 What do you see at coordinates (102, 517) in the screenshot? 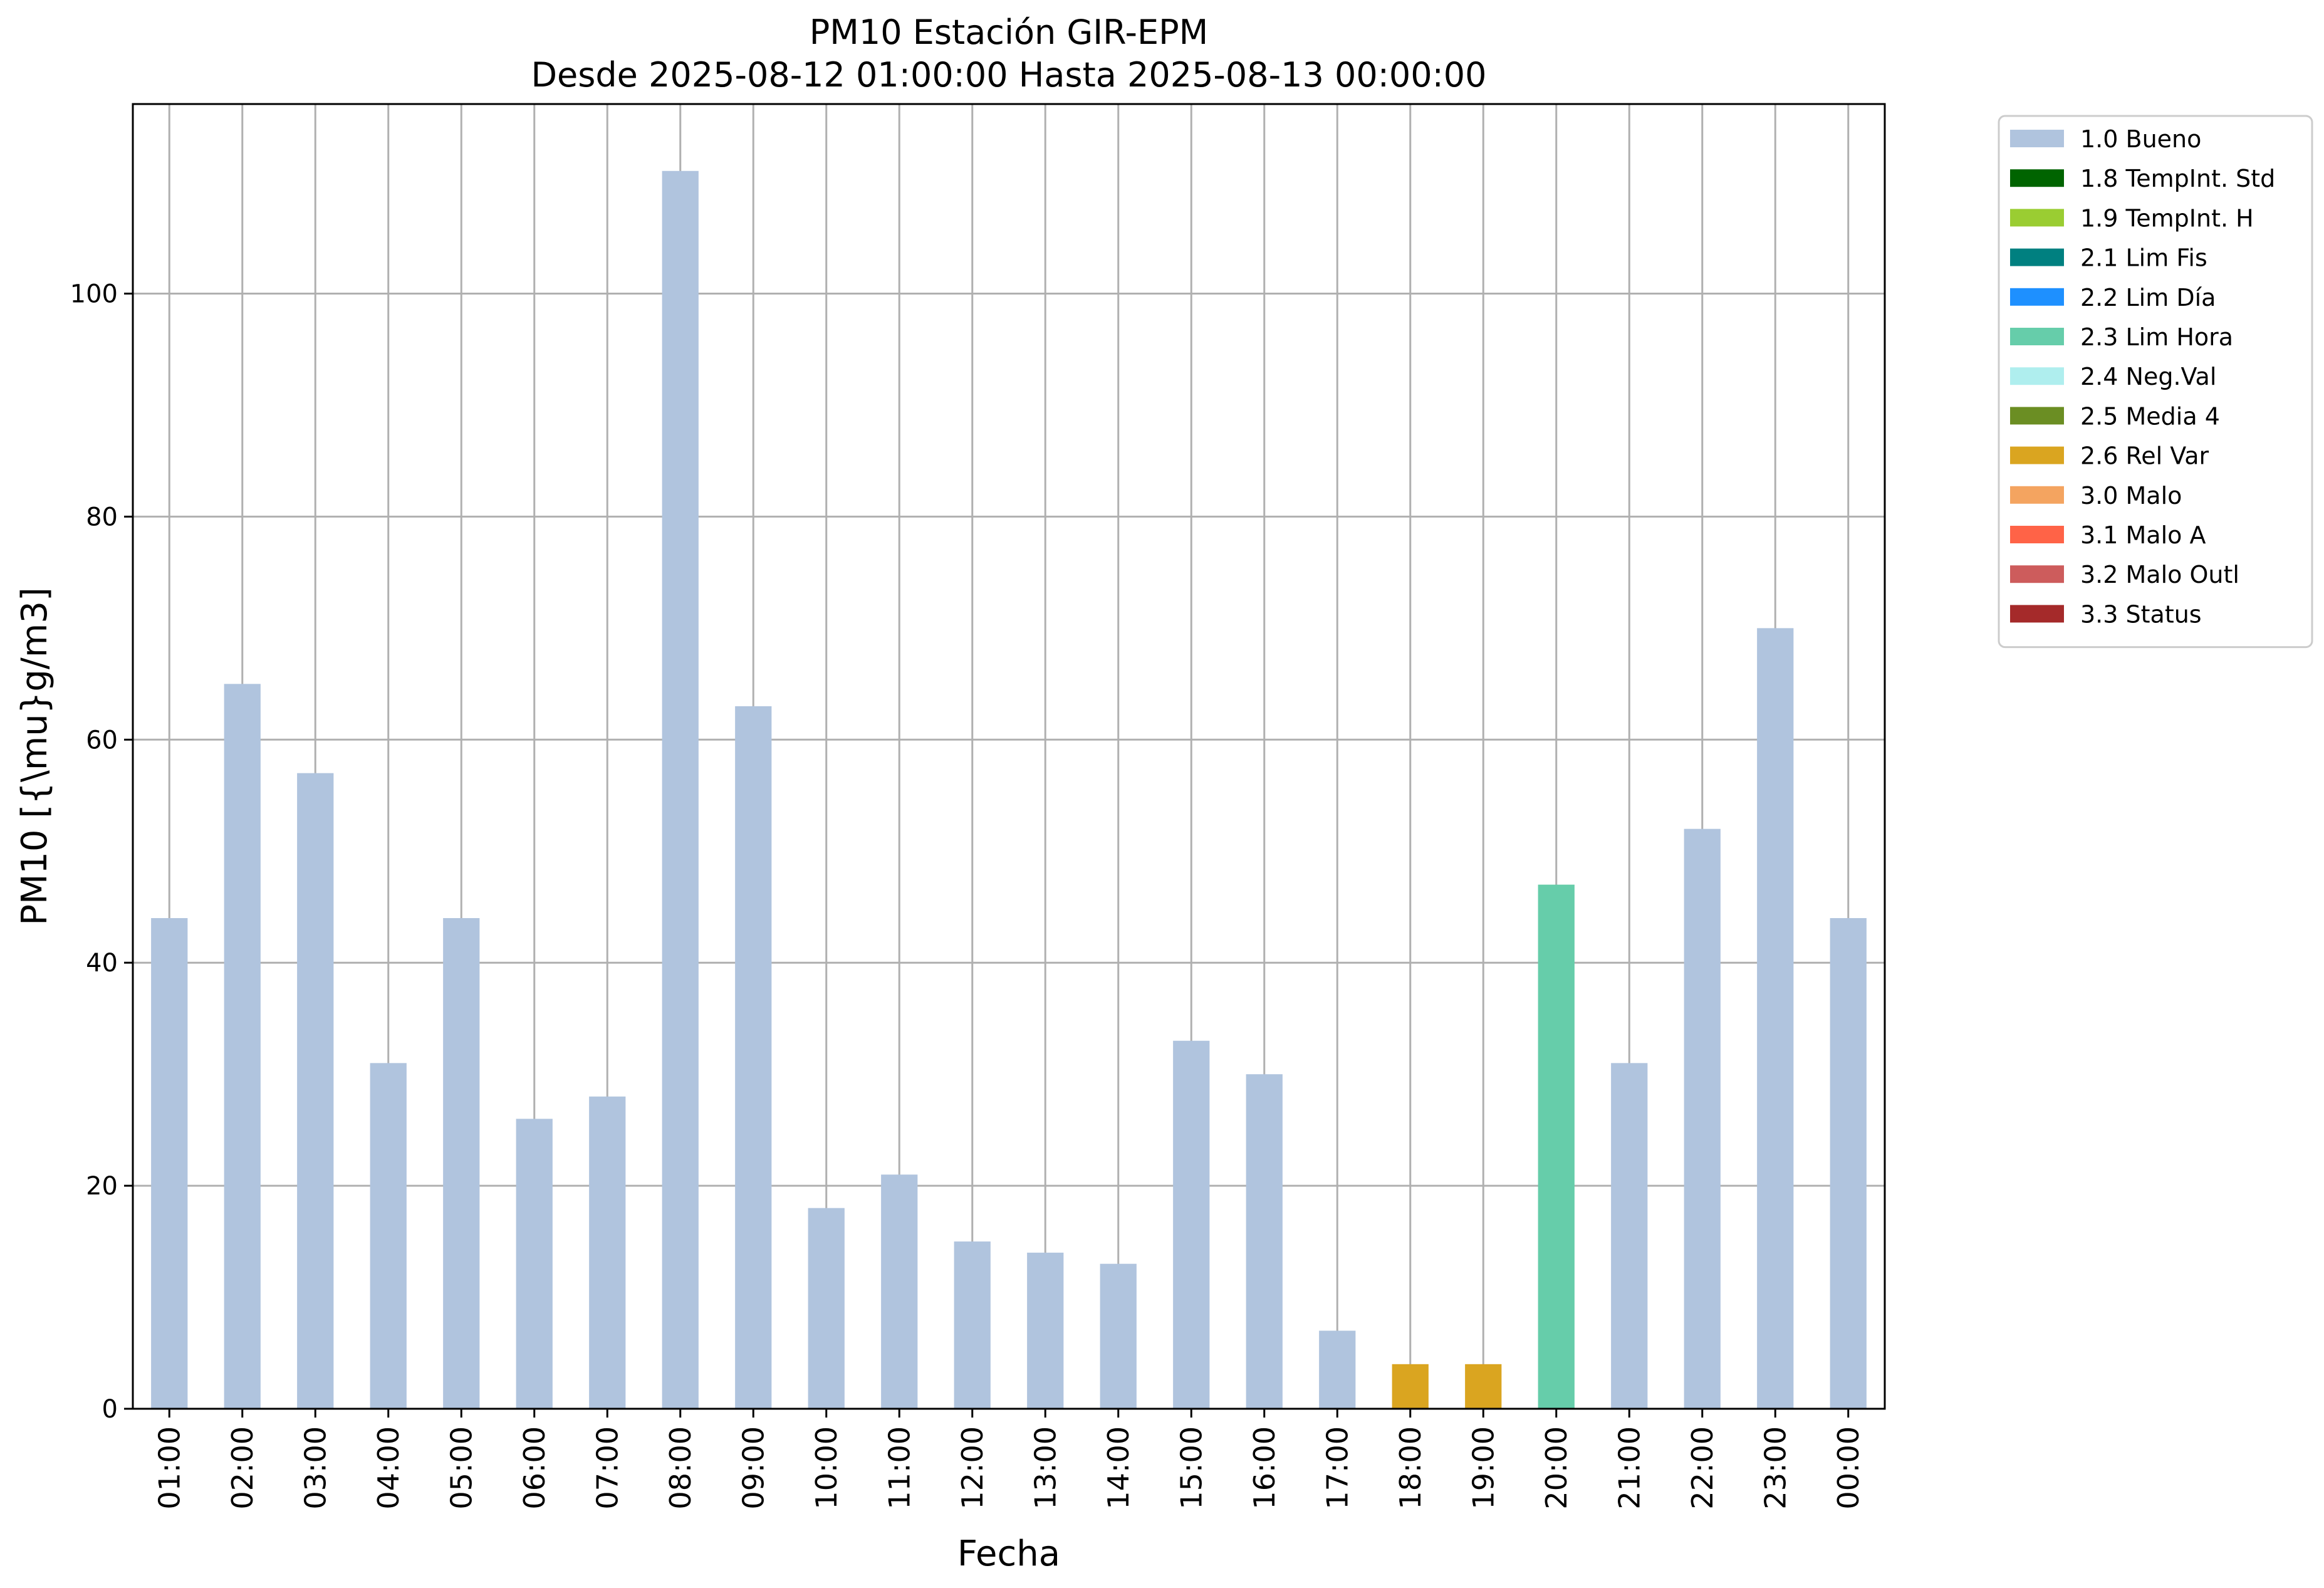
I see `y-tick-label: 80` at bounding box center [102, 517].